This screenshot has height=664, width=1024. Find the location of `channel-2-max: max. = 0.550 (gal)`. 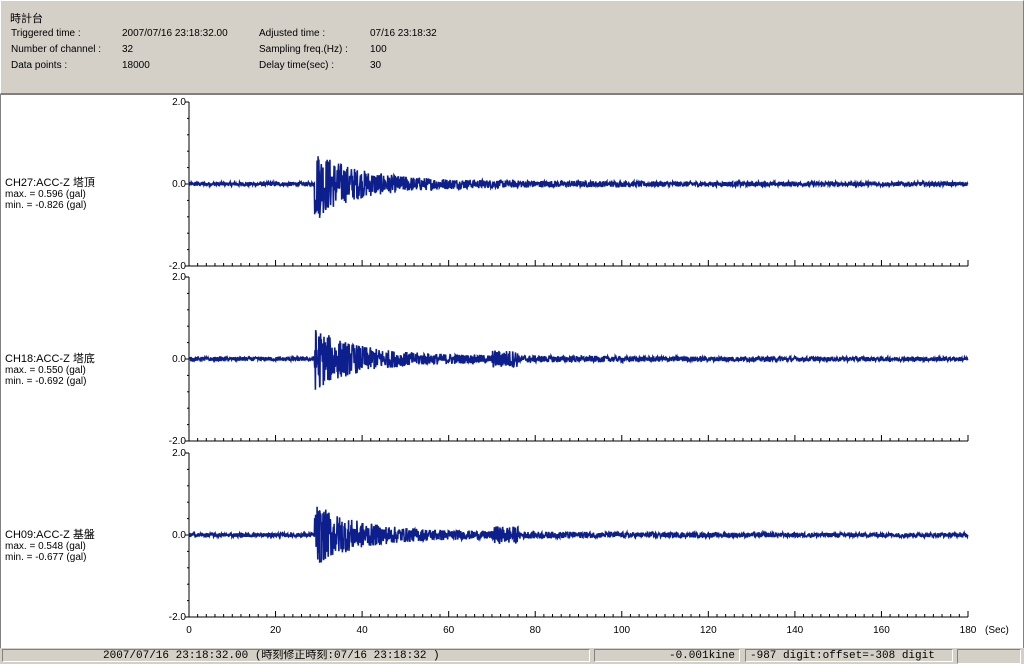

channel-2-max: max. = 0.550 (gal) is located at coordinates (45, 370).